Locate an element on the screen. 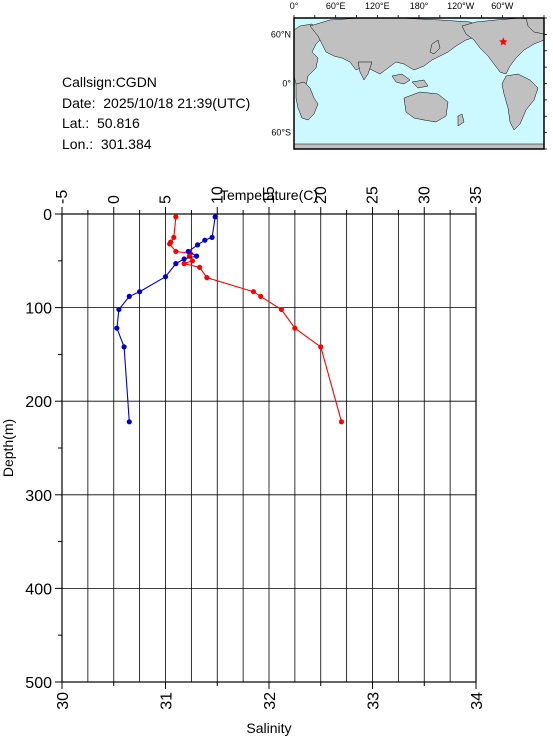 The height and width of the screenshot is (736, 553). map-lat-label: 0° is located at coordinates (286, 84).